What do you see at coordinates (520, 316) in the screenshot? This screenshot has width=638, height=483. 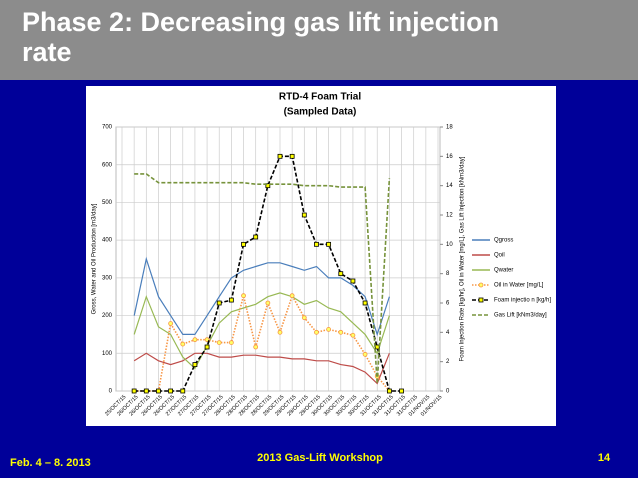 I see `legend-label: Gas Lift [kNm3/day]` at bounding box center [520, 316].